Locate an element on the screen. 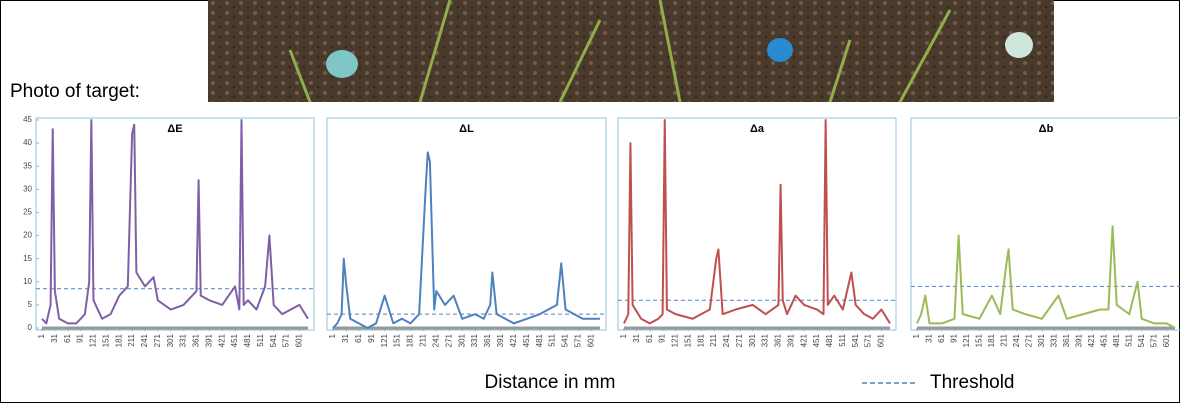  y-tick-label: 30 is located at coordinates (27, 188).